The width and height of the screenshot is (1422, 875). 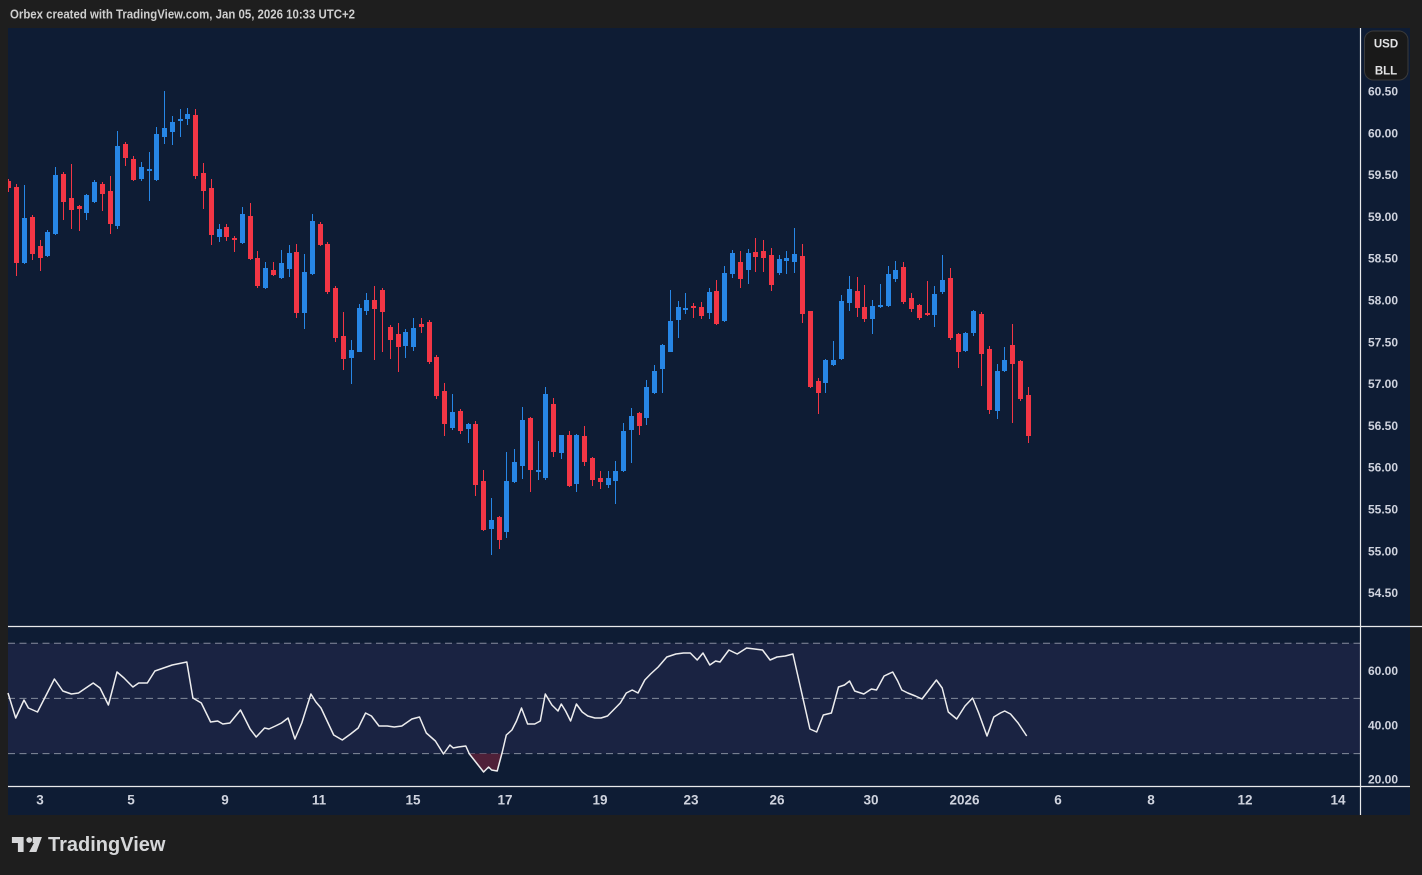 I want to click on svg-text: 14, so click(x=1338, y=800).